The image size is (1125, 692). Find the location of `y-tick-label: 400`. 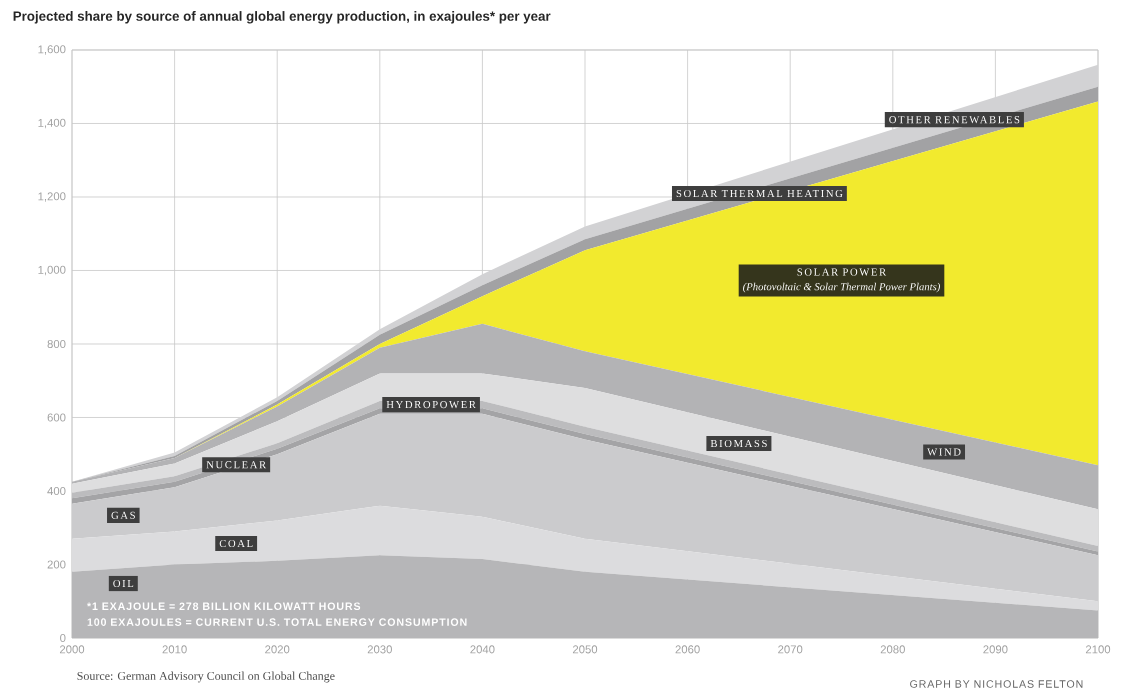

y-tick-label: 400 is located at coordinates (56, 490).